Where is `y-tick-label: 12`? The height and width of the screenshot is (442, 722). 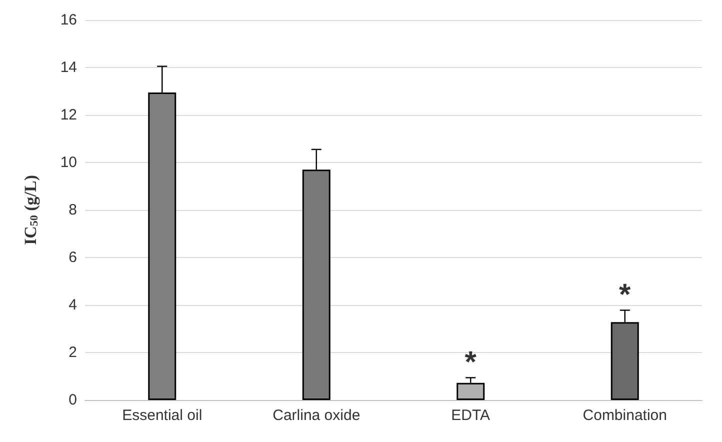
y-tick-label: 12 is located at coordinates (68, 115).